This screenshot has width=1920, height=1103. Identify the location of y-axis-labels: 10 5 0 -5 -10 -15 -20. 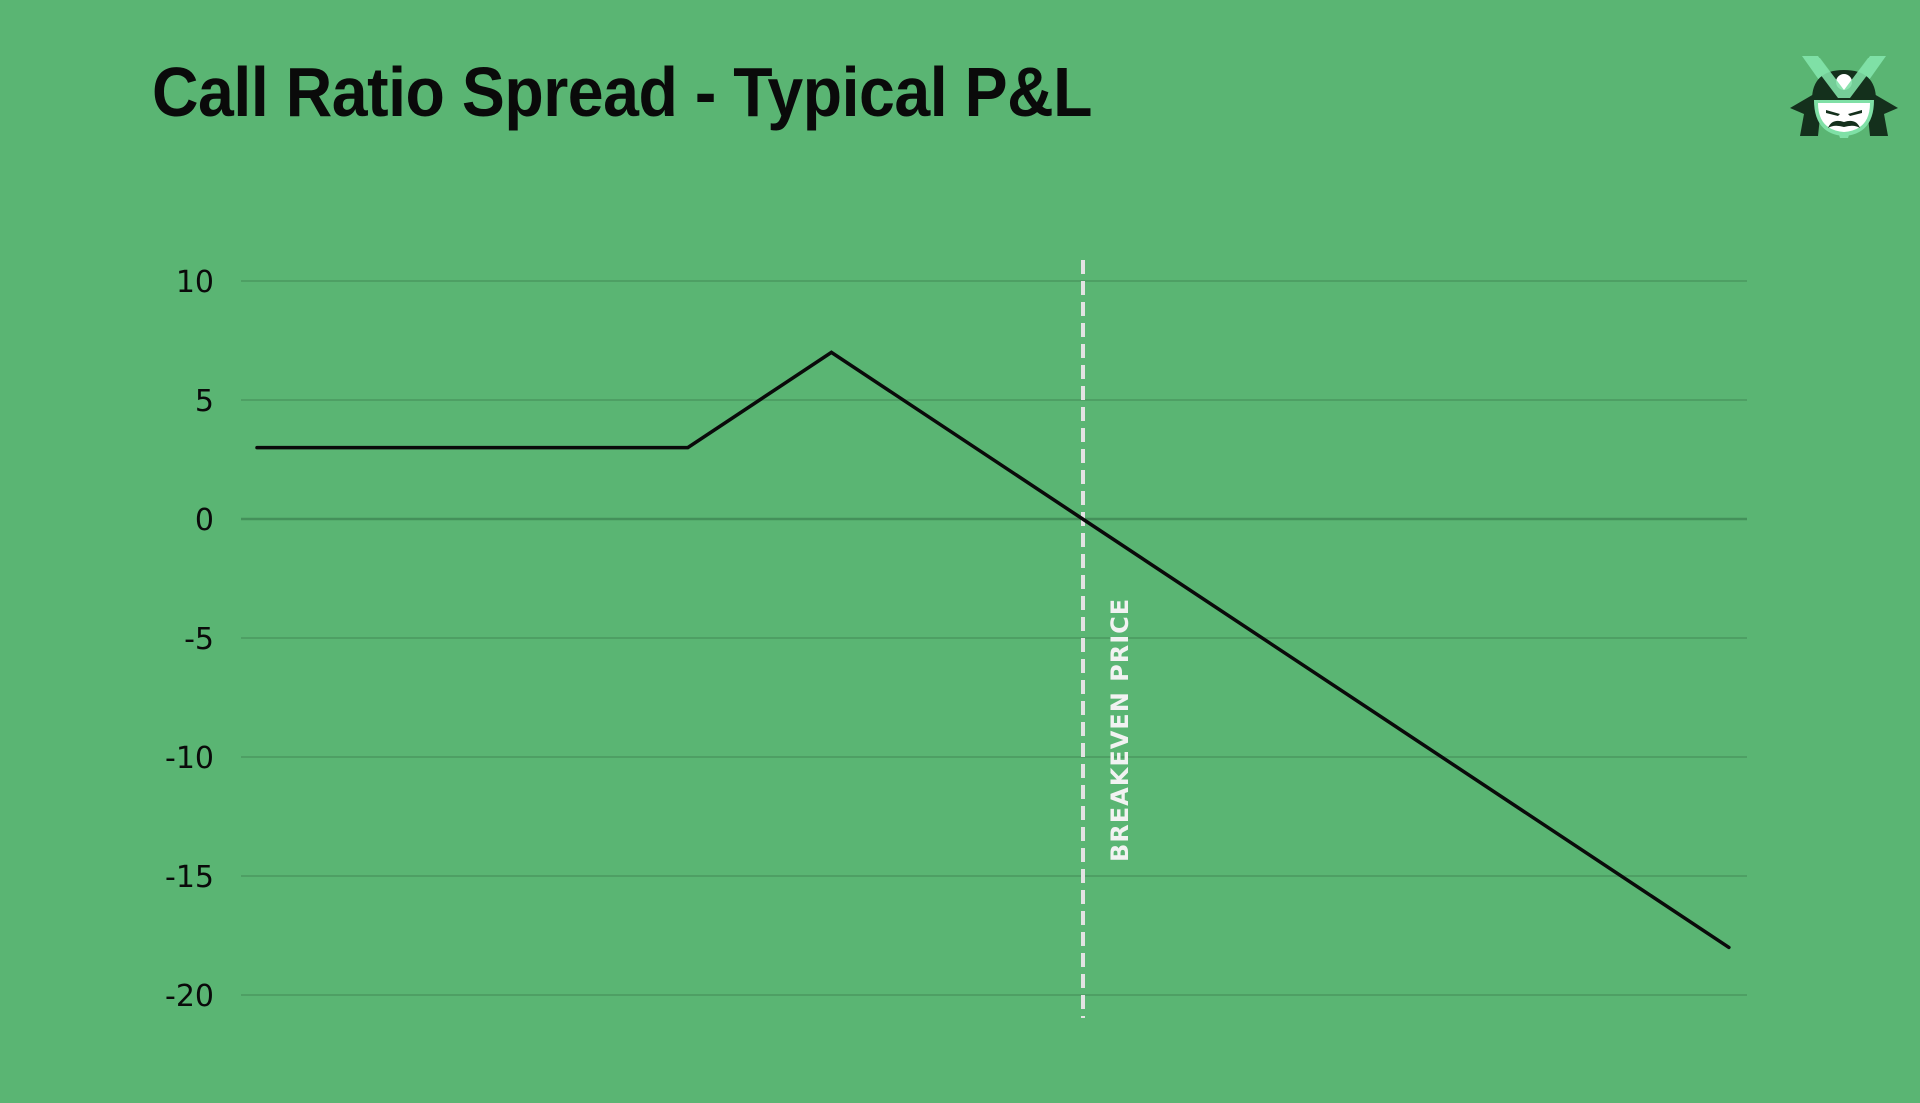
(189, 639).